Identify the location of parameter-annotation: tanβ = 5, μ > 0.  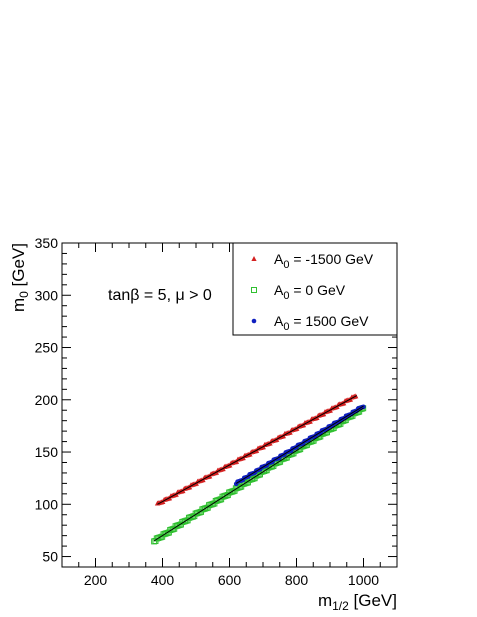
(160, 295).